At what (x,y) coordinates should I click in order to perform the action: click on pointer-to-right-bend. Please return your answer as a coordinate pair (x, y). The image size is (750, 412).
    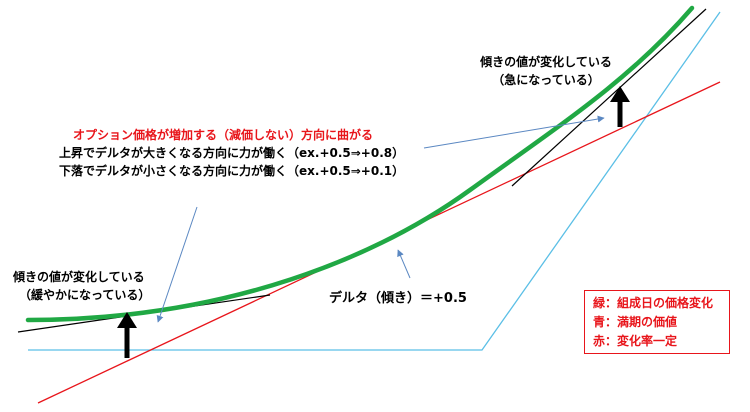
    Looking at the image, I should click on (514, 132).